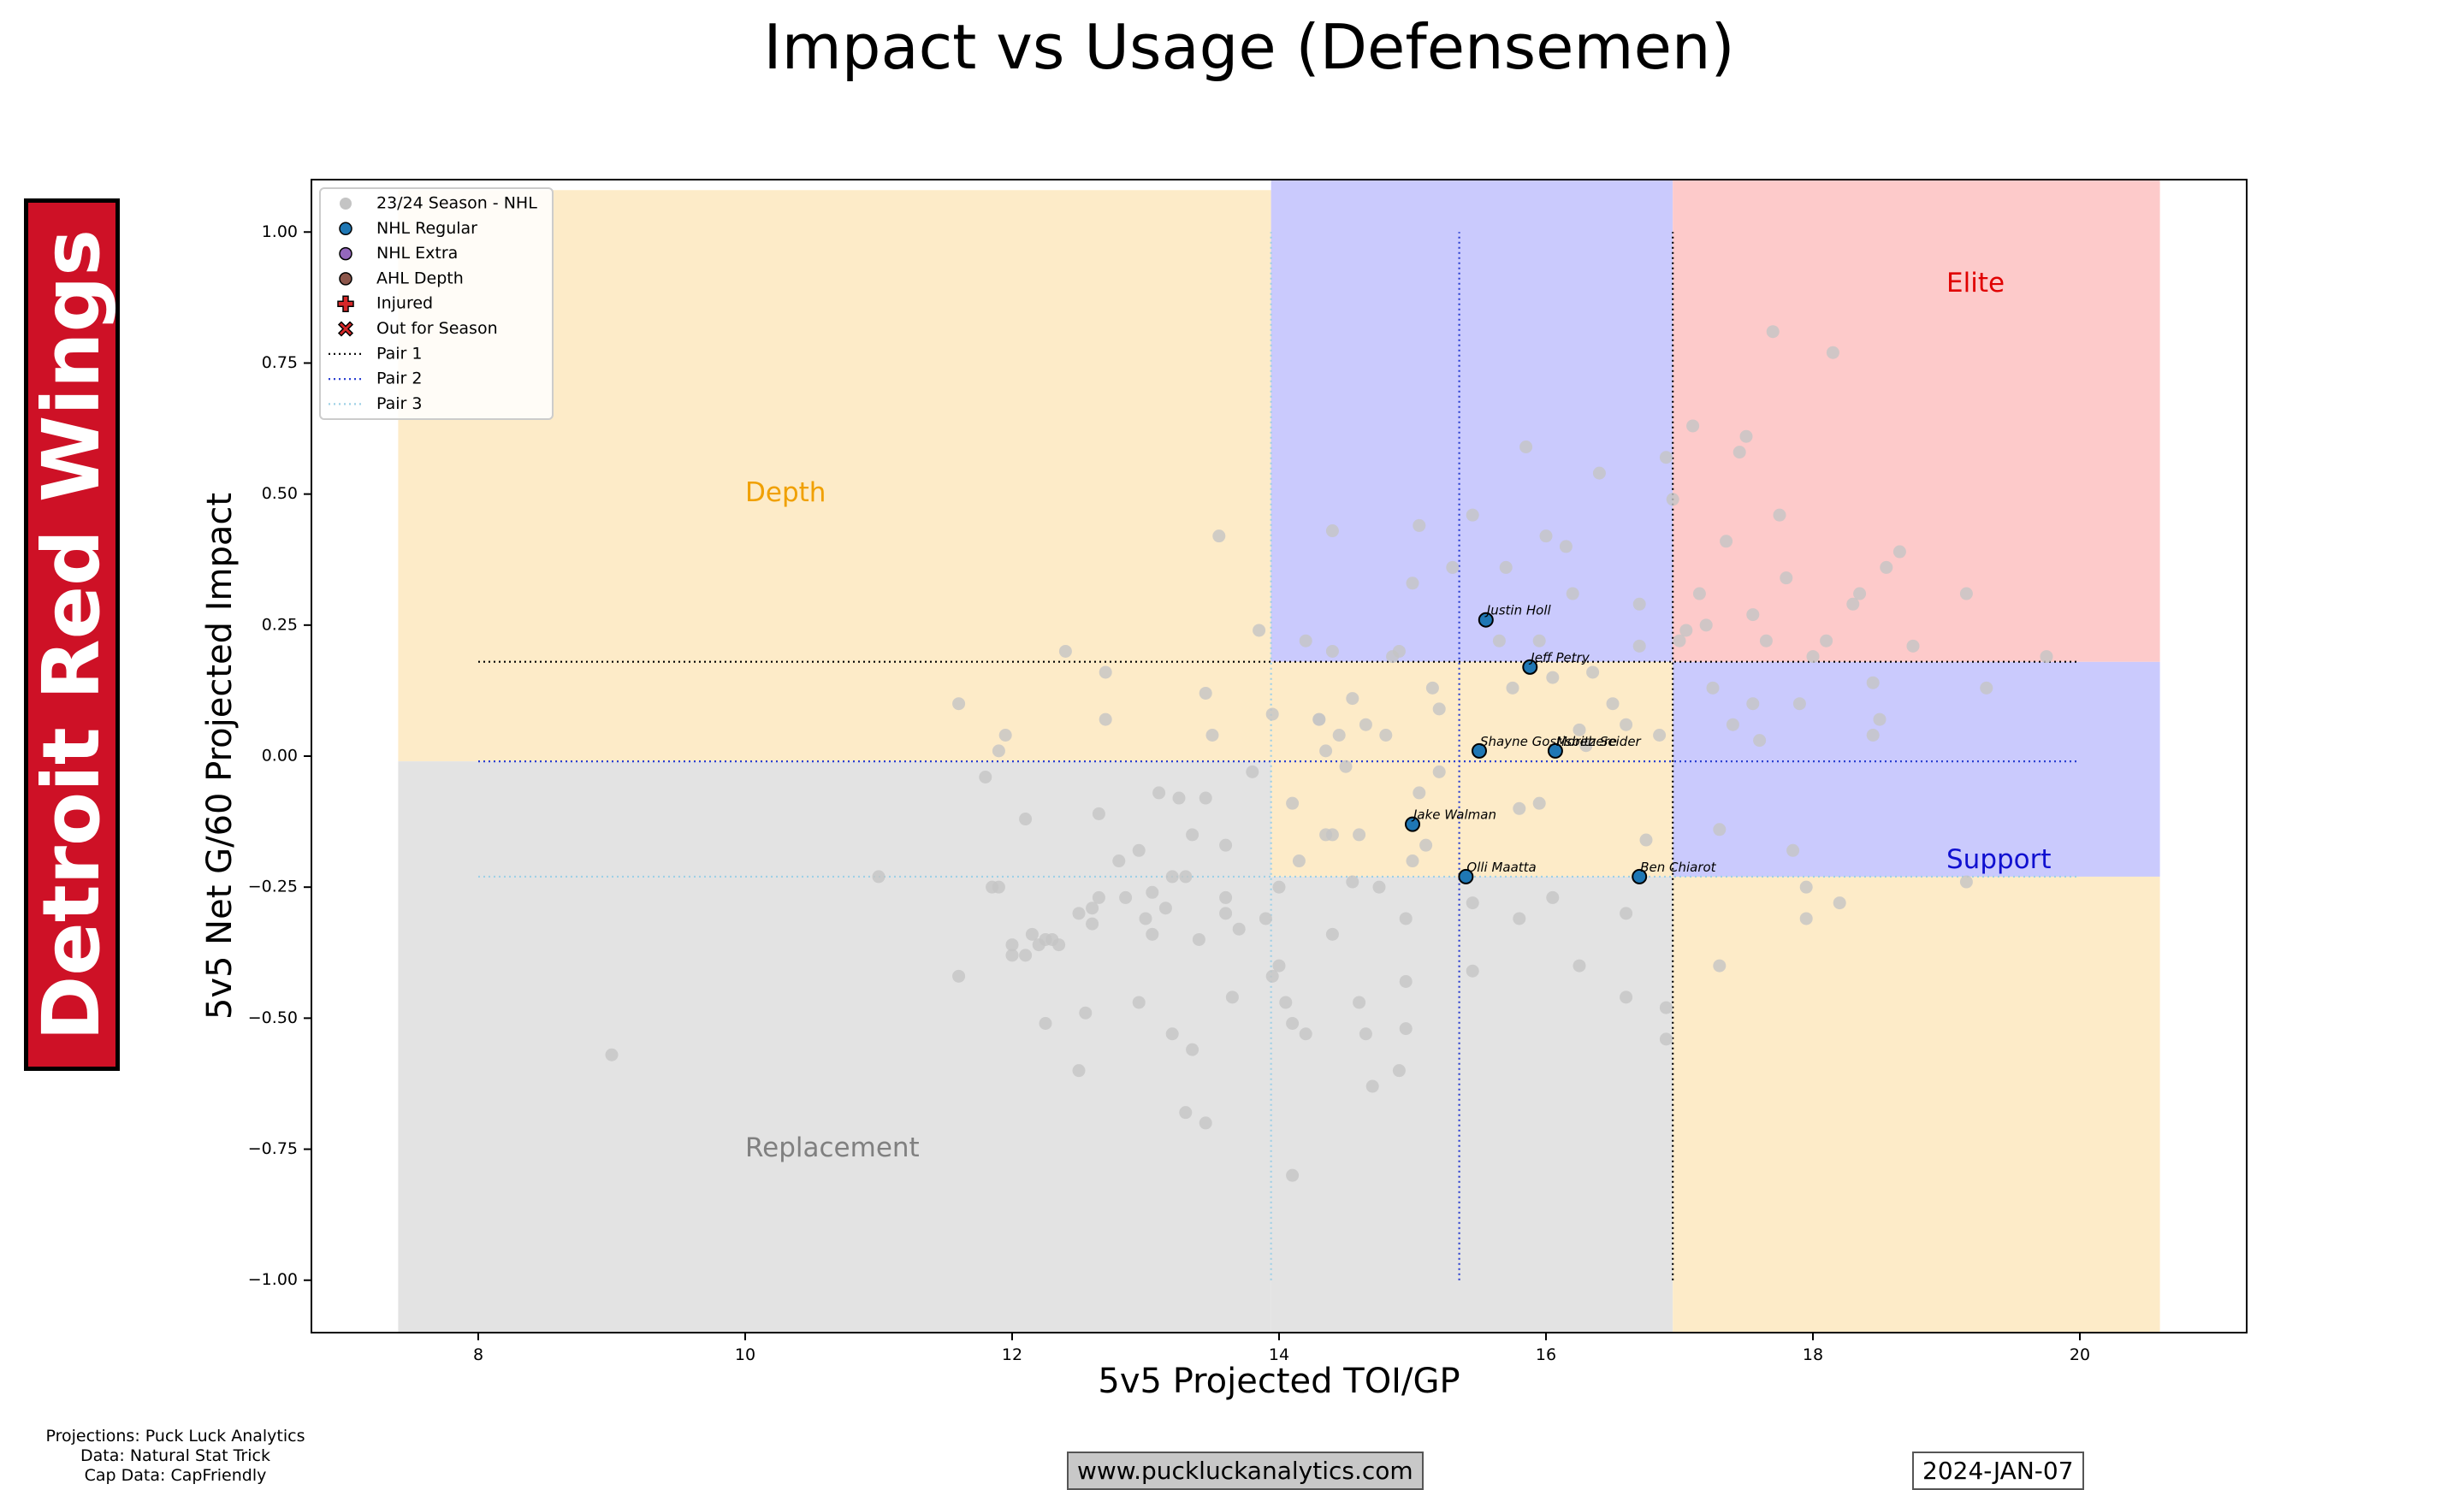 This screenshot has height=1490, width=2464. Describe the element at coordinates (280, 494) in the screenshot. I see `y-tick-label: 0.50` at that location.